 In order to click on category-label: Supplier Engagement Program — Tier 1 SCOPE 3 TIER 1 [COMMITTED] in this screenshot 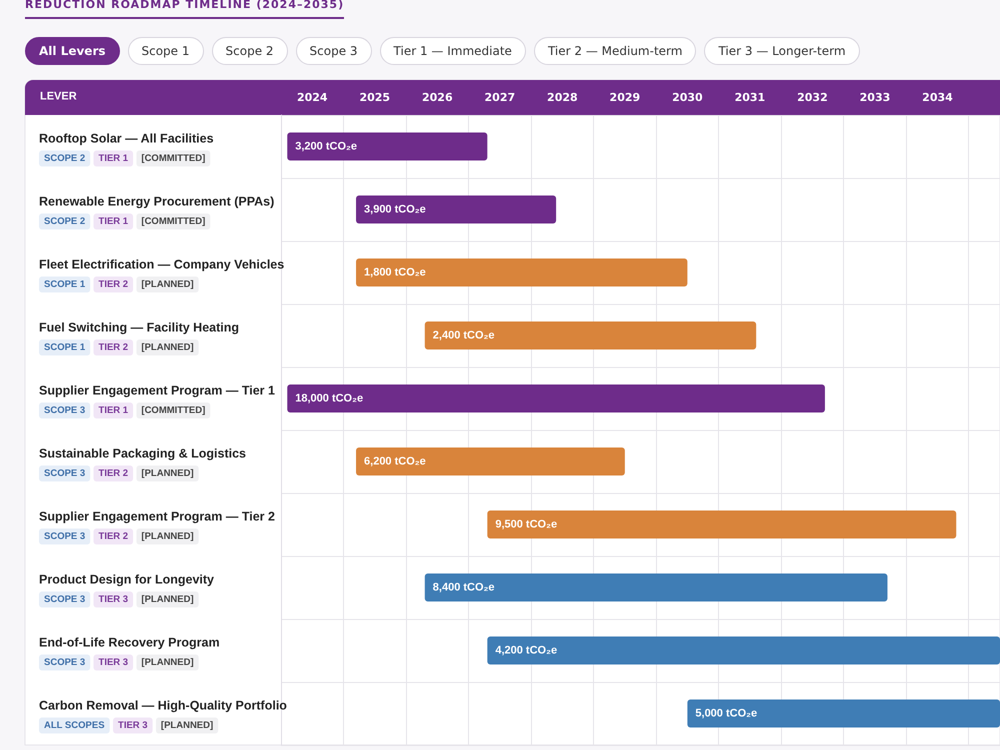, I will do `click(157, 400)`.